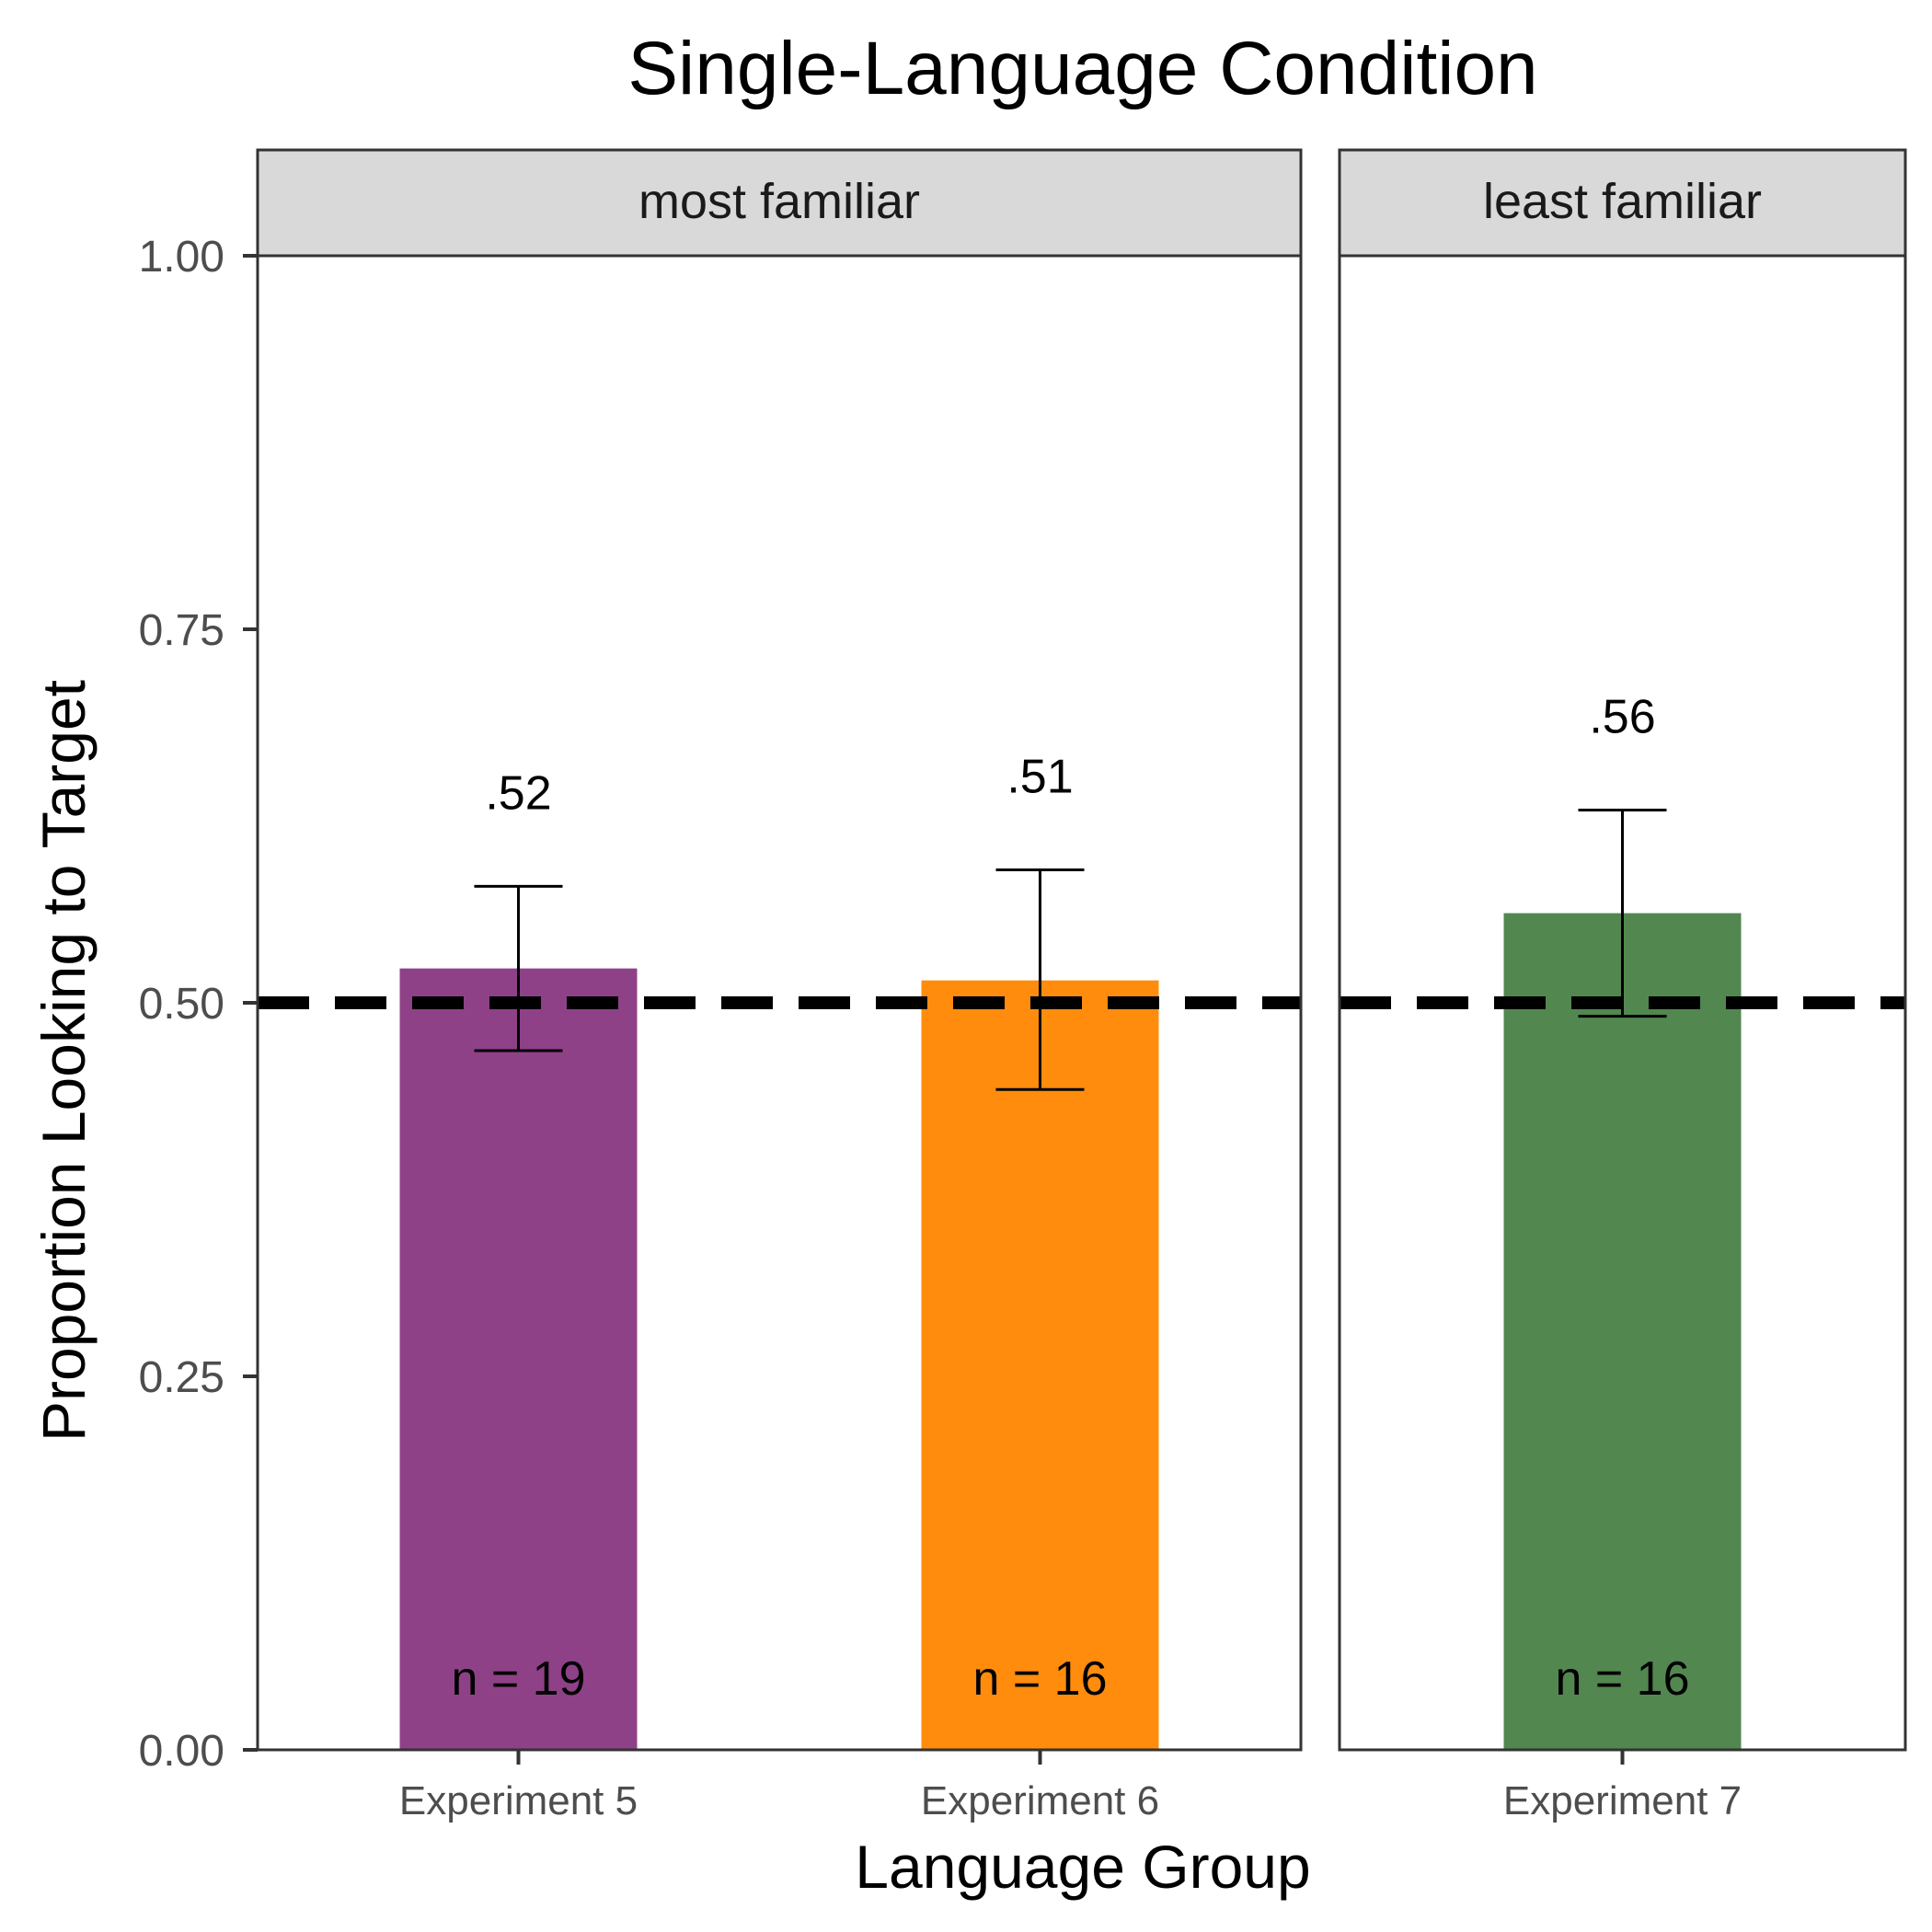 This screenshot has height=1932, width=1932. What do you see at coordinates (518, 1800) in the screenshot?
I see `x-tick-label: Experiment 5` at bounding box center [518, 1800].